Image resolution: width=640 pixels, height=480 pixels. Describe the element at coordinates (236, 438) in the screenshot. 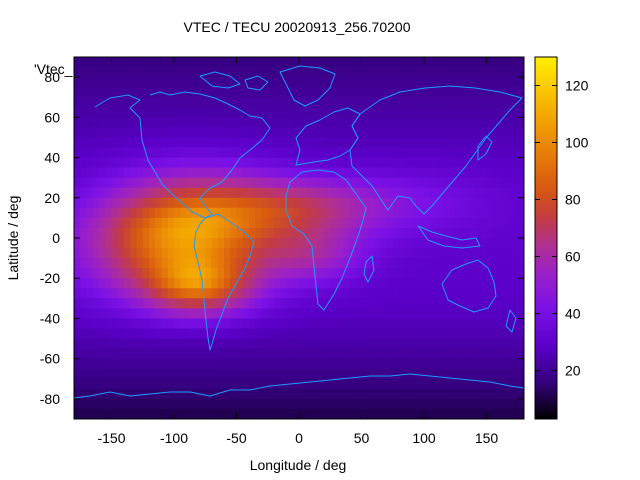

I see `x-tick-label: -50` at that location.